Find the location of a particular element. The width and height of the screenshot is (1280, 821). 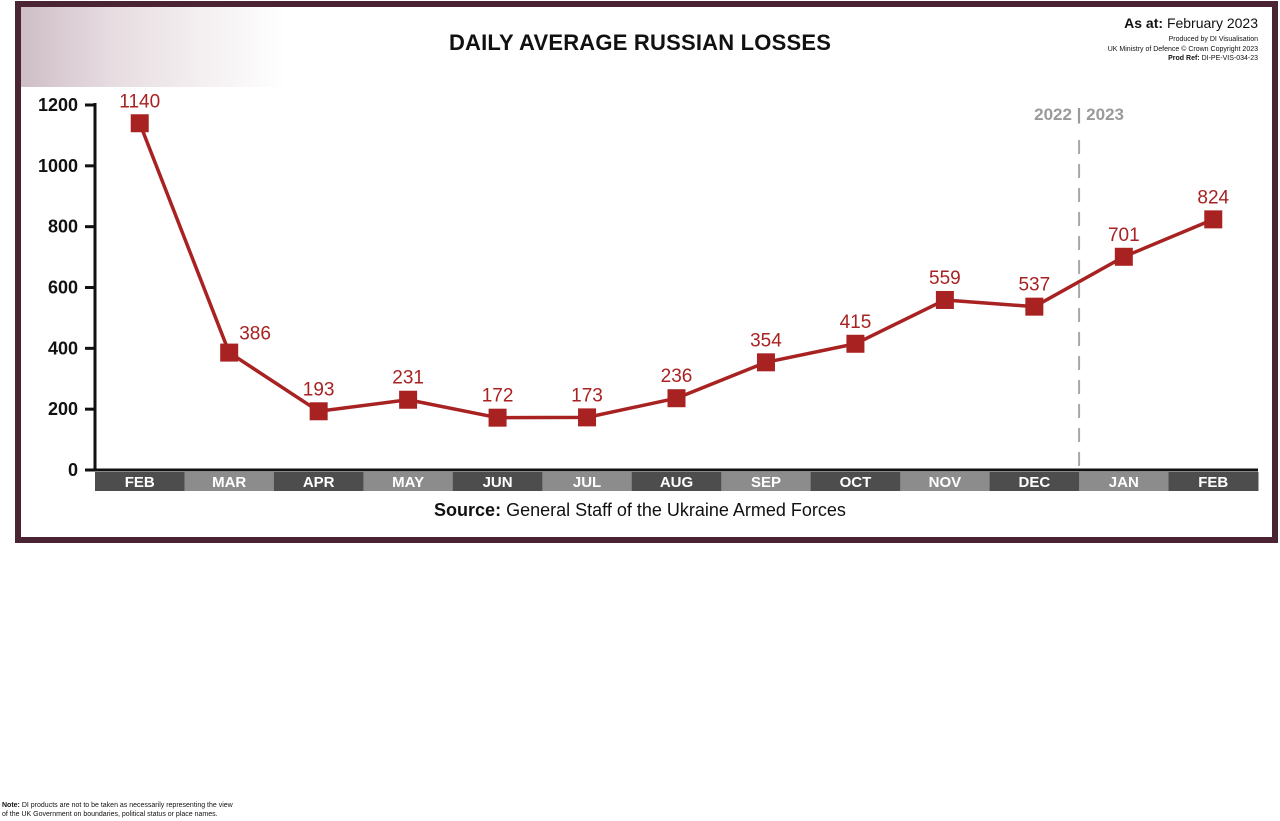

prod-ref-value: DI-PE-VIS-034-23 is located at coordinates (1229, 58).